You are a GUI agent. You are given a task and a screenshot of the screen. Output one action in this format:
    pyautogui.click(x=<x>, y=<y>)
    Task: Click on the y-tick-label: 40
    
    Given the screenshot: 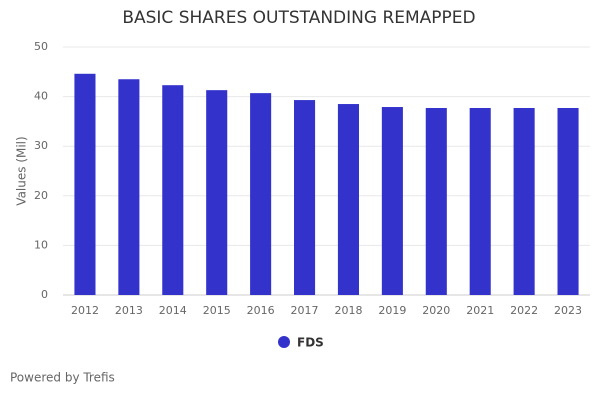 What is the action you would take?
    pyautogui.click(x=41, y=96)
    